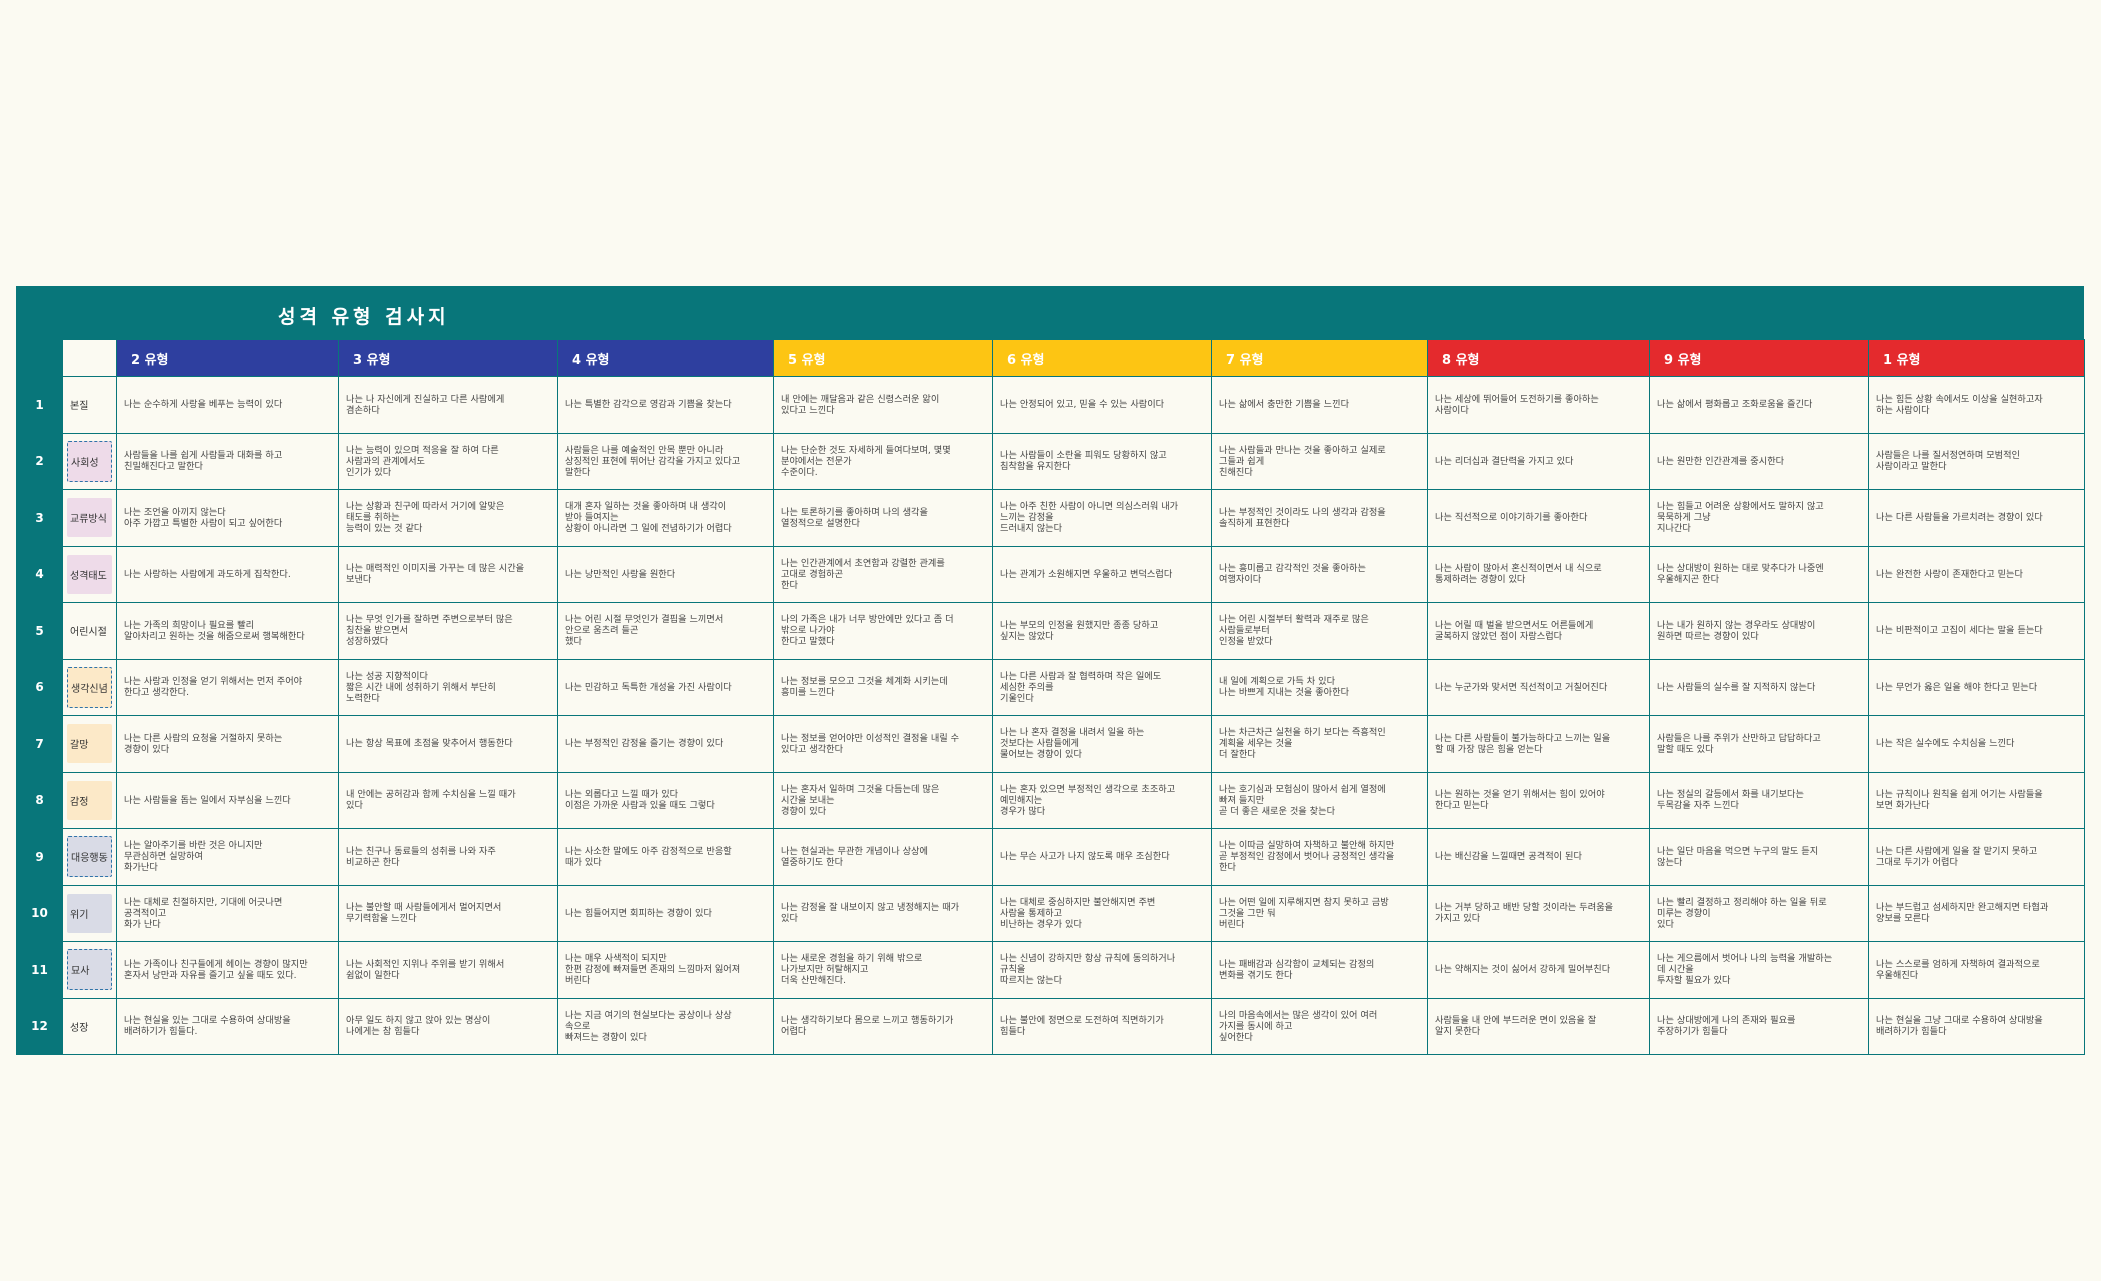  Describe the element at coordinates (448, 744) in the screenshot. I see `statement-cell: 나는 항상 목표에 초점을 맞추어서 행동한다` at that location.